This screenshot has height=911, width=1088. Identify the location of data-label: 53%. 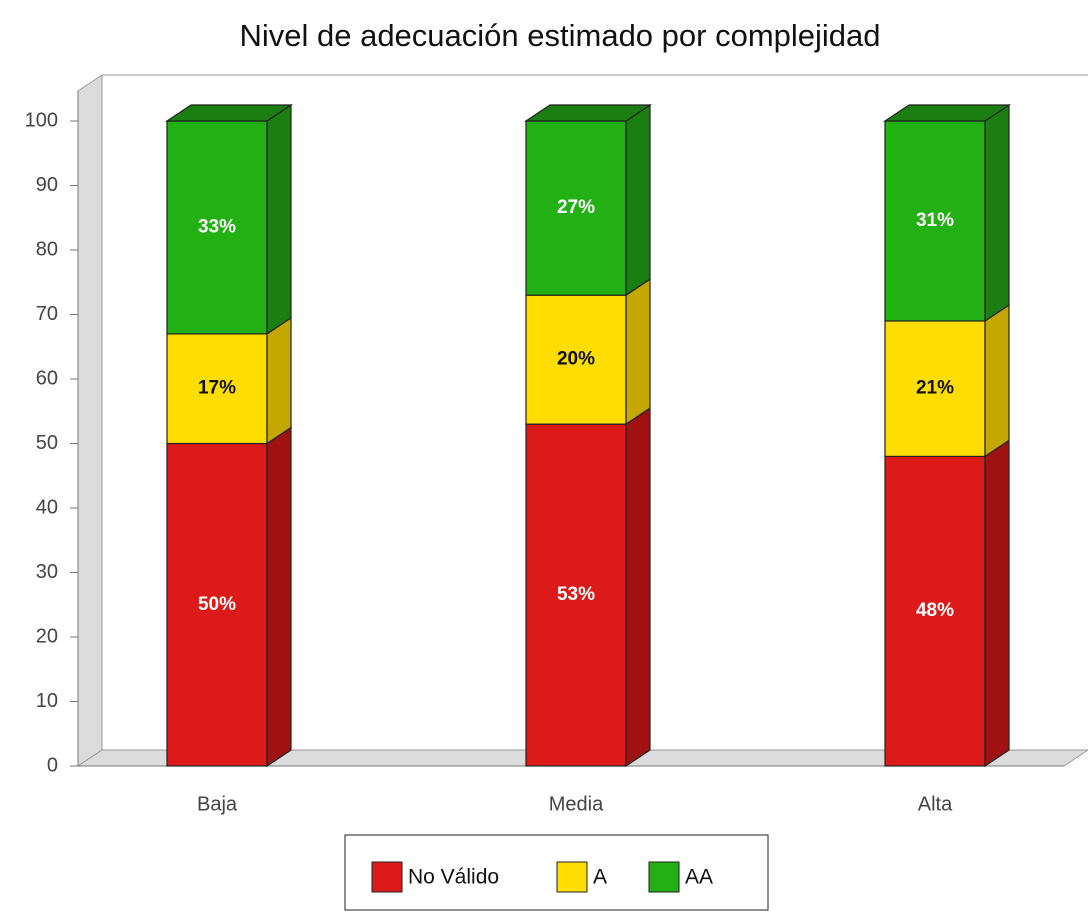
(576, 594).